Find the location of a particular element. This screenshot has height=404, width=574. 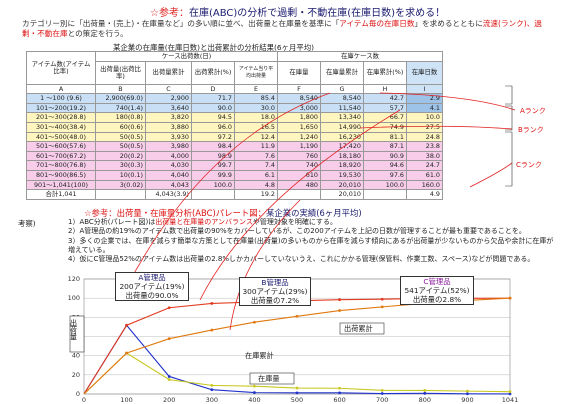

rank-c-connector is located at coordinates (491, 175).